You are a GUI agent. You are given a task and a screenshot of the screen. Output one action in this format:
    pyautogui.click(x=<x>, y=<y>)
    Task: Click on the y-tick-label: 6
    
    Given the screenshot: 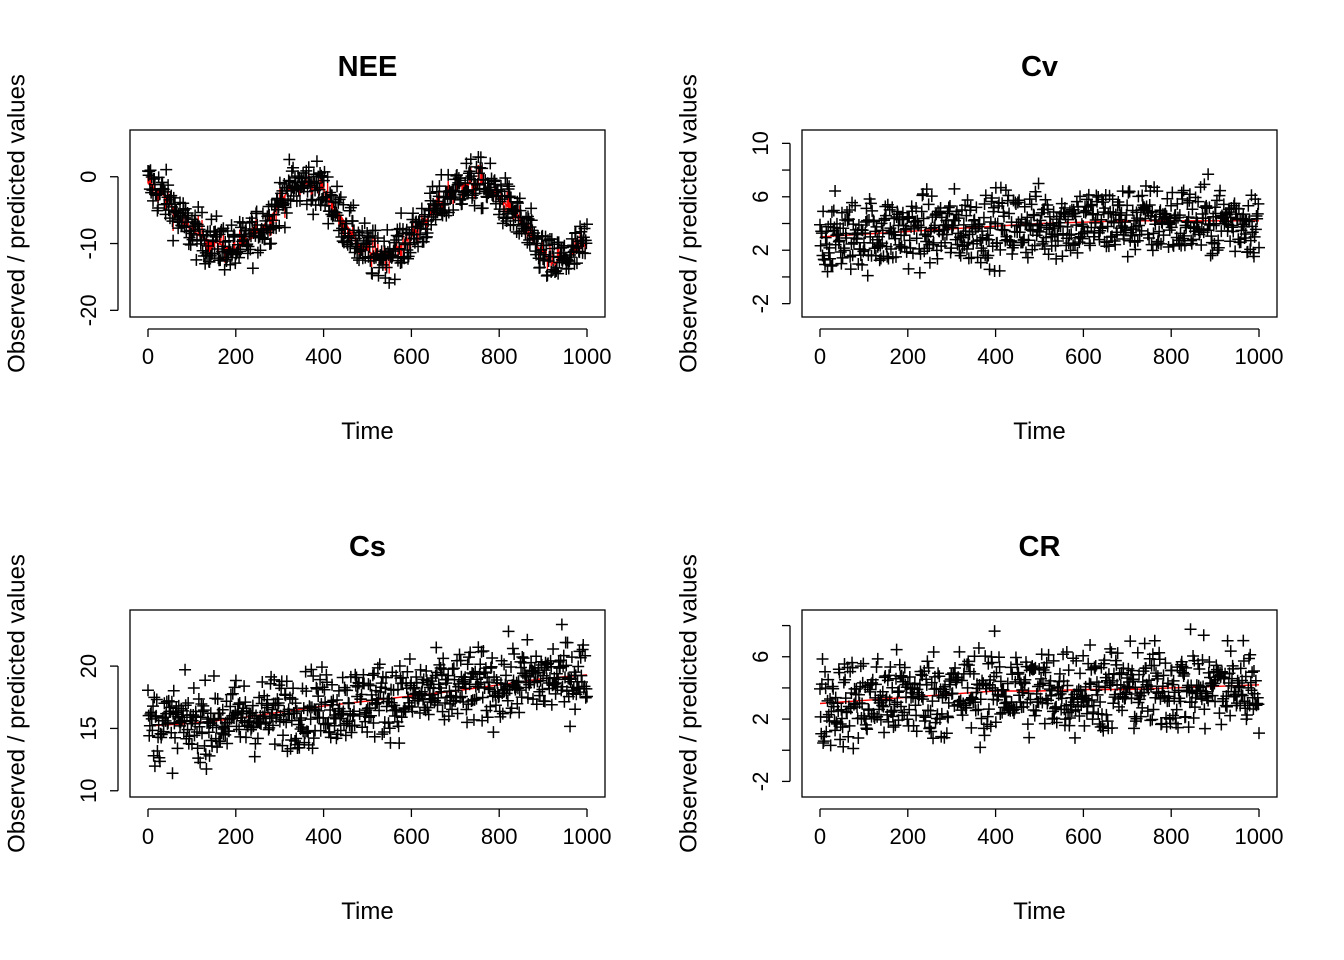 What is the action you would take?
    pyautogui.click(x=760, y=197)
    